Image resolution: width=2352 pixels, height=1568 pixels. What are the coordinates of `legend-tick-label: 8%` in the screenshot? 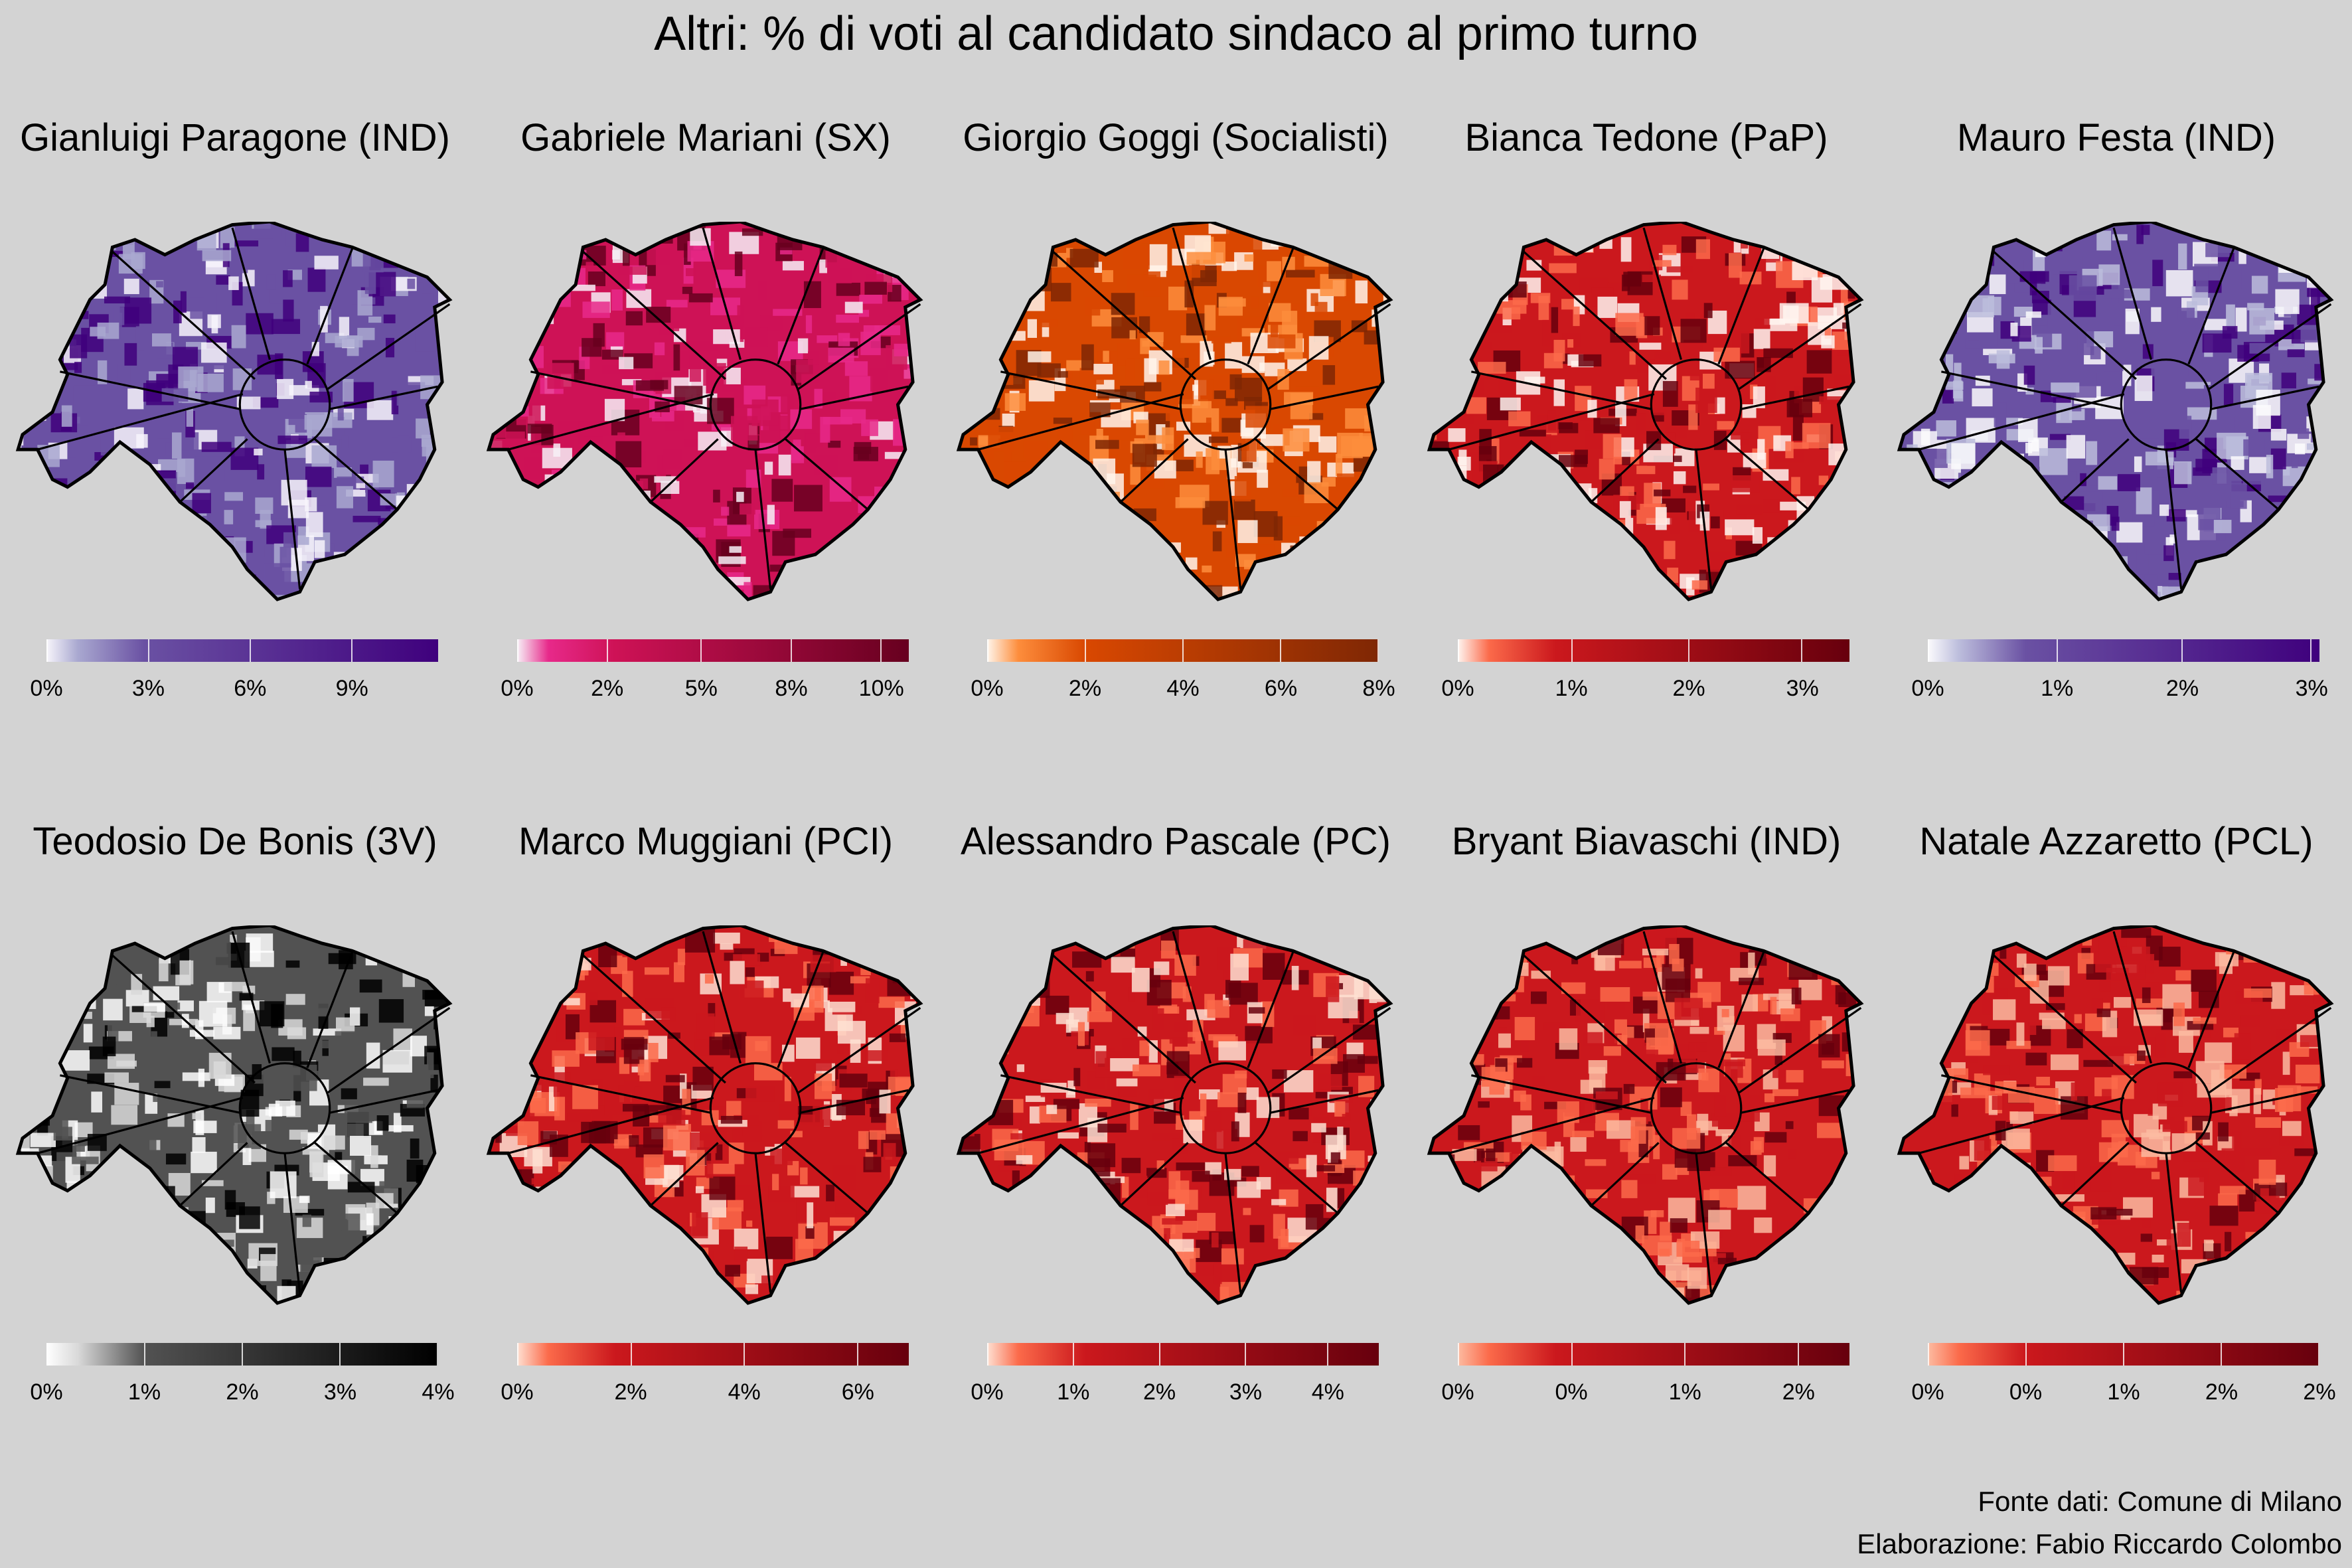 It's located at (1379, 689).